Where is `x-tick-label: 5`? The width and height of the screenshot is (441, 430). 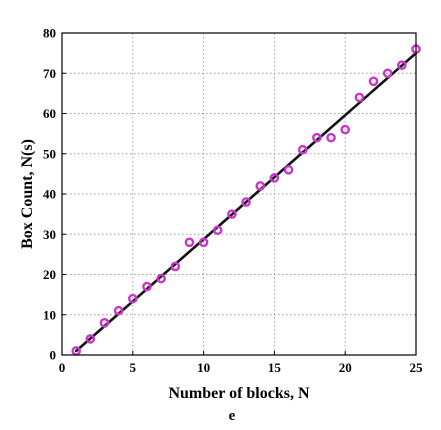
x-tick-label: 5 is located at coordinates (133, 367).